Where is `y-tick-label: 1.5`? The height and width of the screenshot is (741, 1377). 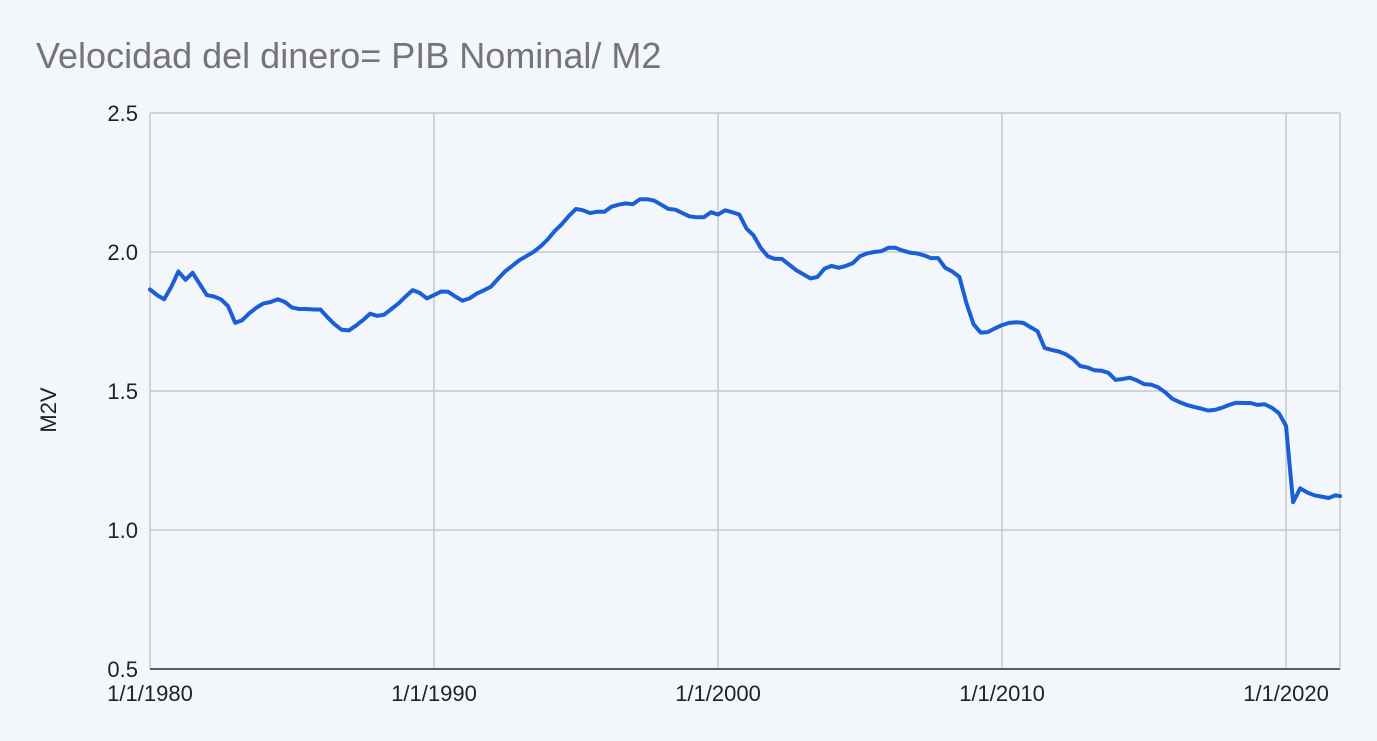 y-tick-label: 1.5 is located at coordinates (122, 391).